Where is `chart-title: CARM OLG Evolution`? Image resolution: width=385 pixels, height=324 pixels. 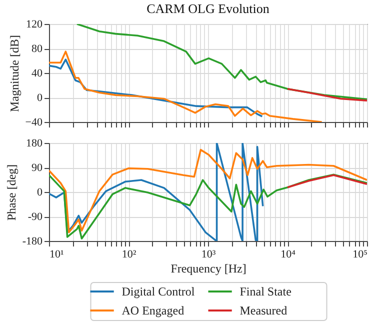 chart-title: CARM OLG Evolution is located at coordinates (208, 8).